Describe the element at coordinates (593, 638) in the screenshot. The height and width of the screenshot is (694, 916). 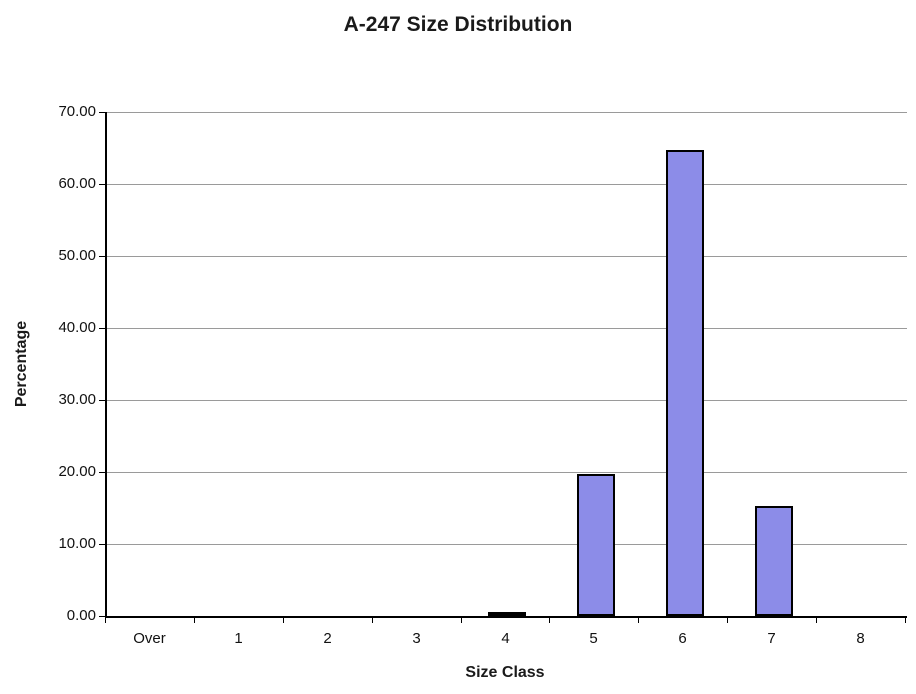
I see `x-tick-label: 5` at that location.